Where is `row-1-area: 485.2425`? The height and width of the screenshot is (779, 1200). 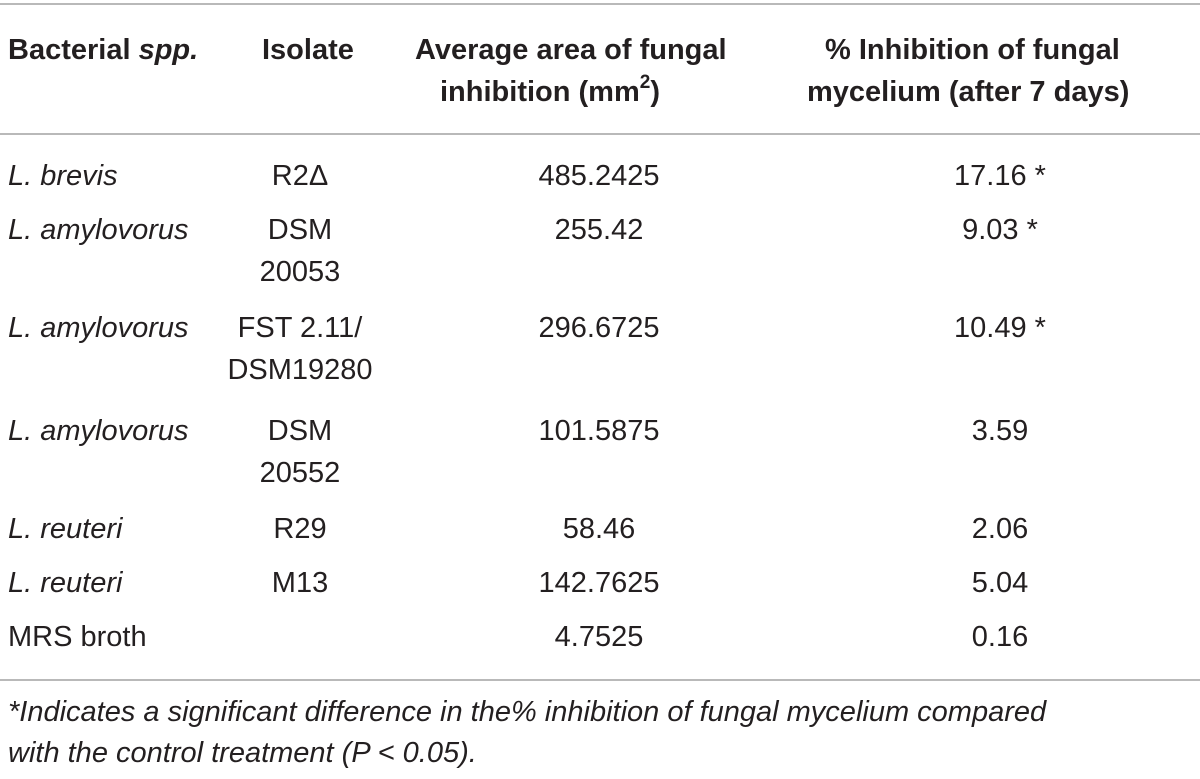 row-1-area: 485.2425 is located at coordinates (599, 176).